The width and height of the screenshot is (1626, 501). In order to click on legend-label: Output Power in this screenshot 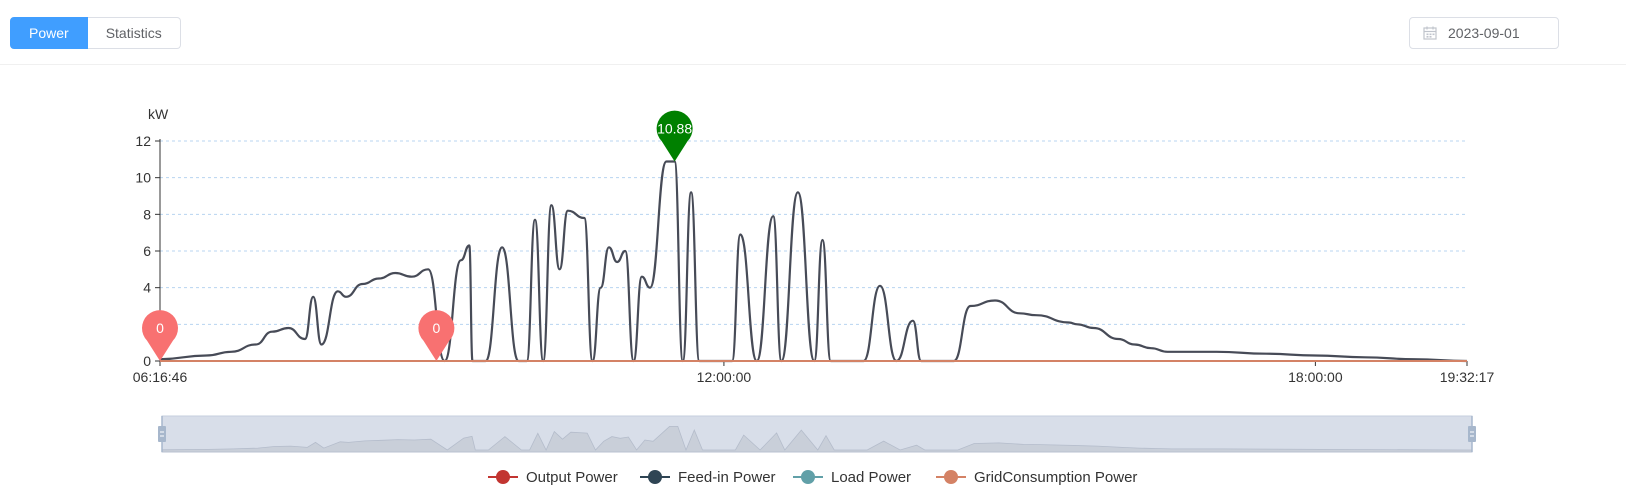, I will do `click(572, 477)`.